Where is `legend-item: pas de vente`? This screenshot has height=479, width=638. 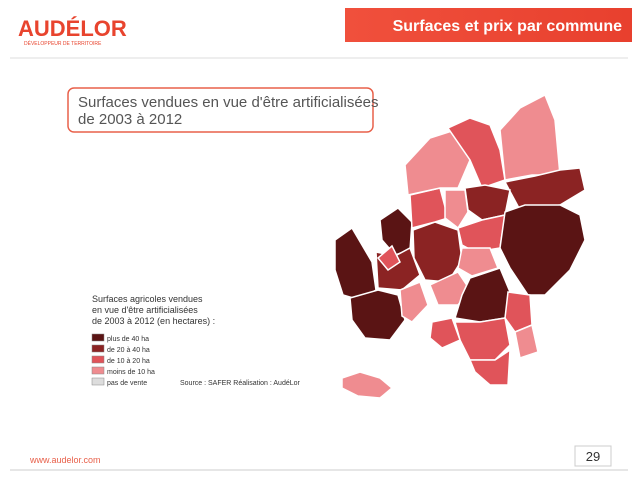 legend-item: pas de vente is located at coordinates (127, 383).